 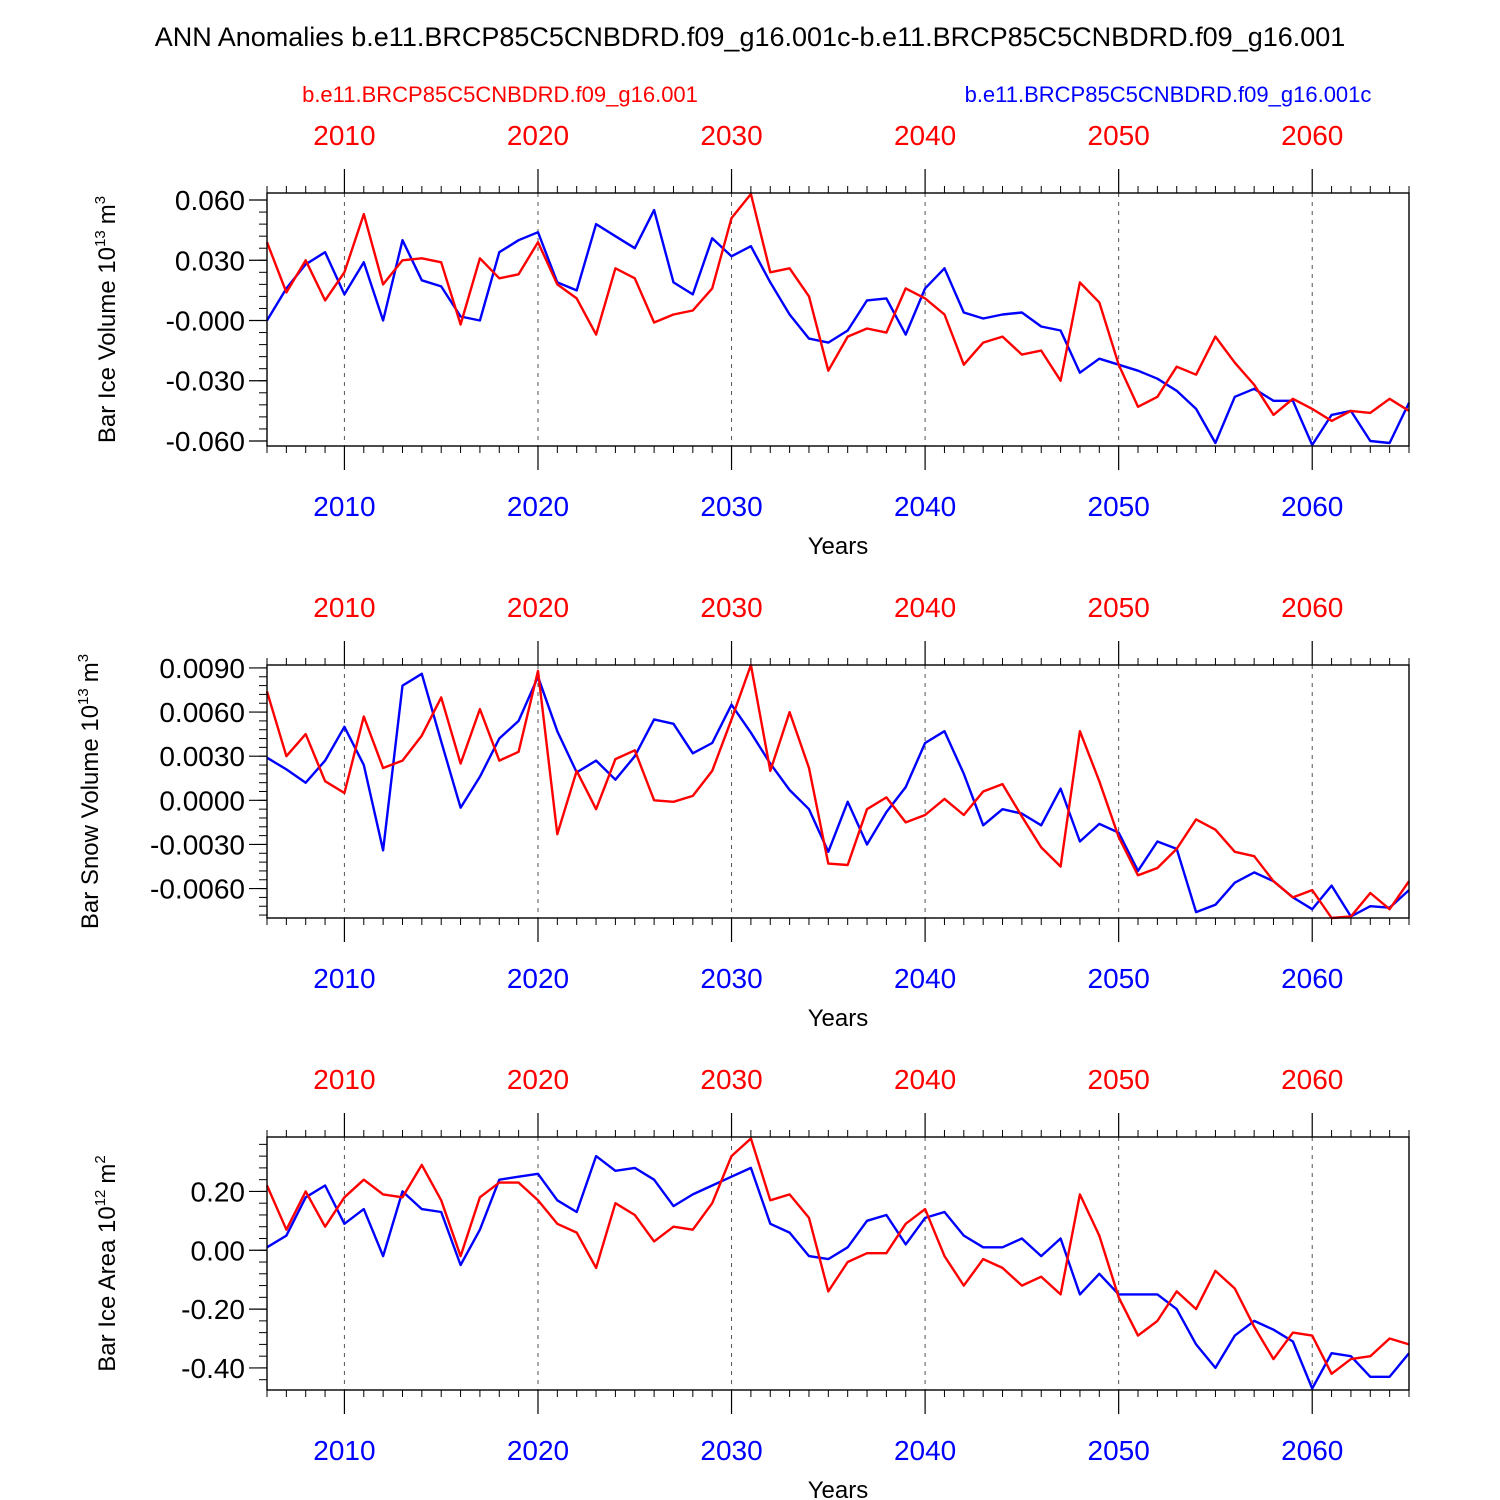 I want to click on y-axis-label-unit-exponent: 2, so click(x=100, y=1159).